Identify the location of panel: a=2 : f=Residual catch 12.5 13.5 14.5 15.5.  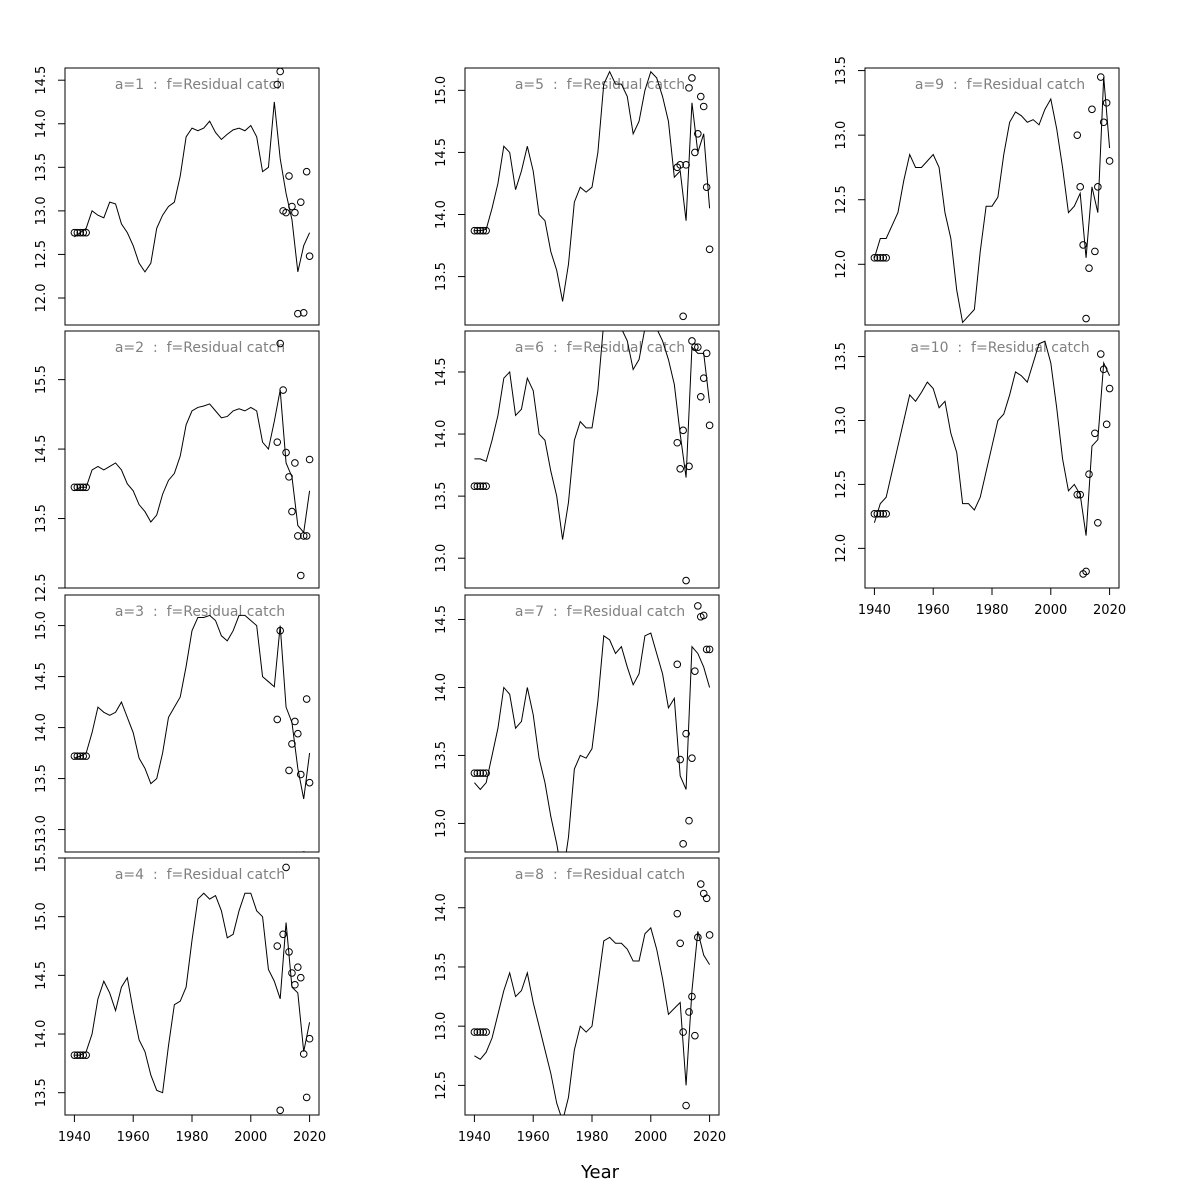
(177, 466).